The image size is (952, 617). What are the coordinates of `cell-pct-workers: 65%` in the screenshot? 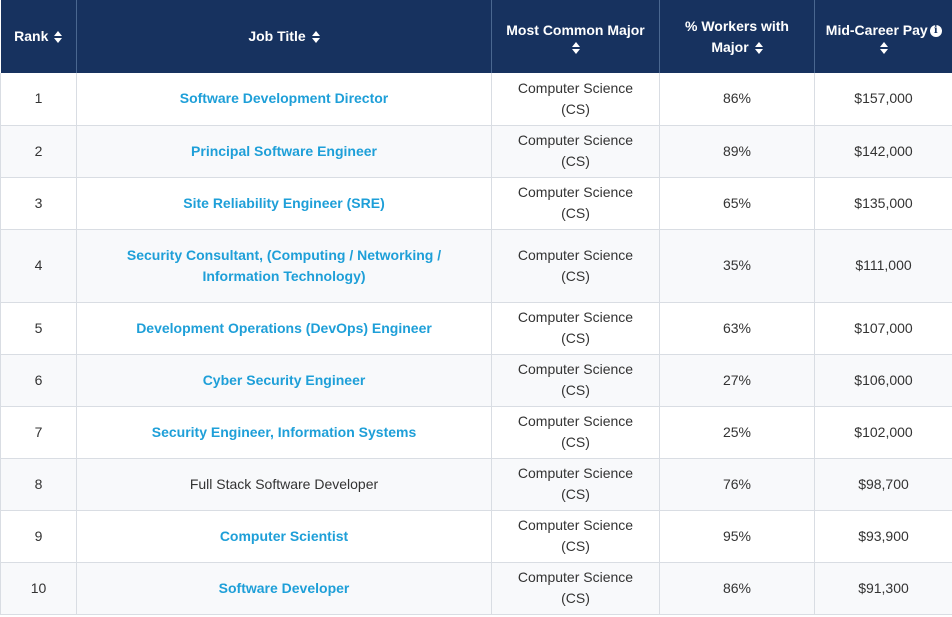 It's located at (737, 203).